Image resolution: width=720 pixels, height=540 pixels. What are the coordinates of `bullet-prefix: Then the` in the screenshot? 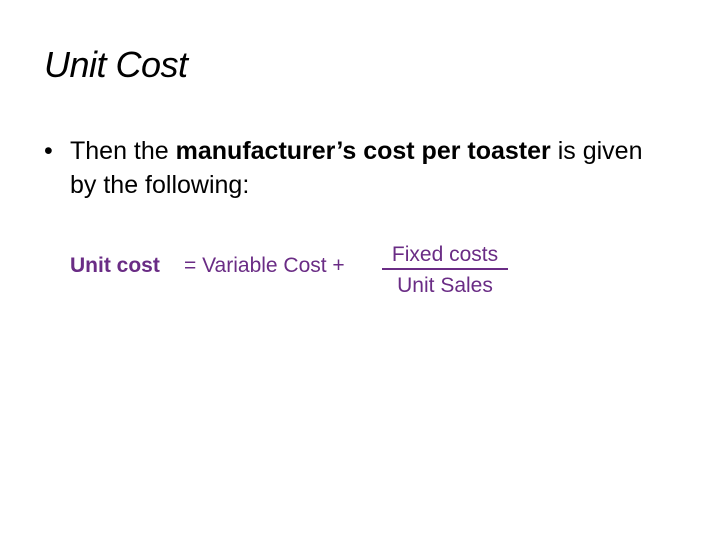 It's located at (123, 151).